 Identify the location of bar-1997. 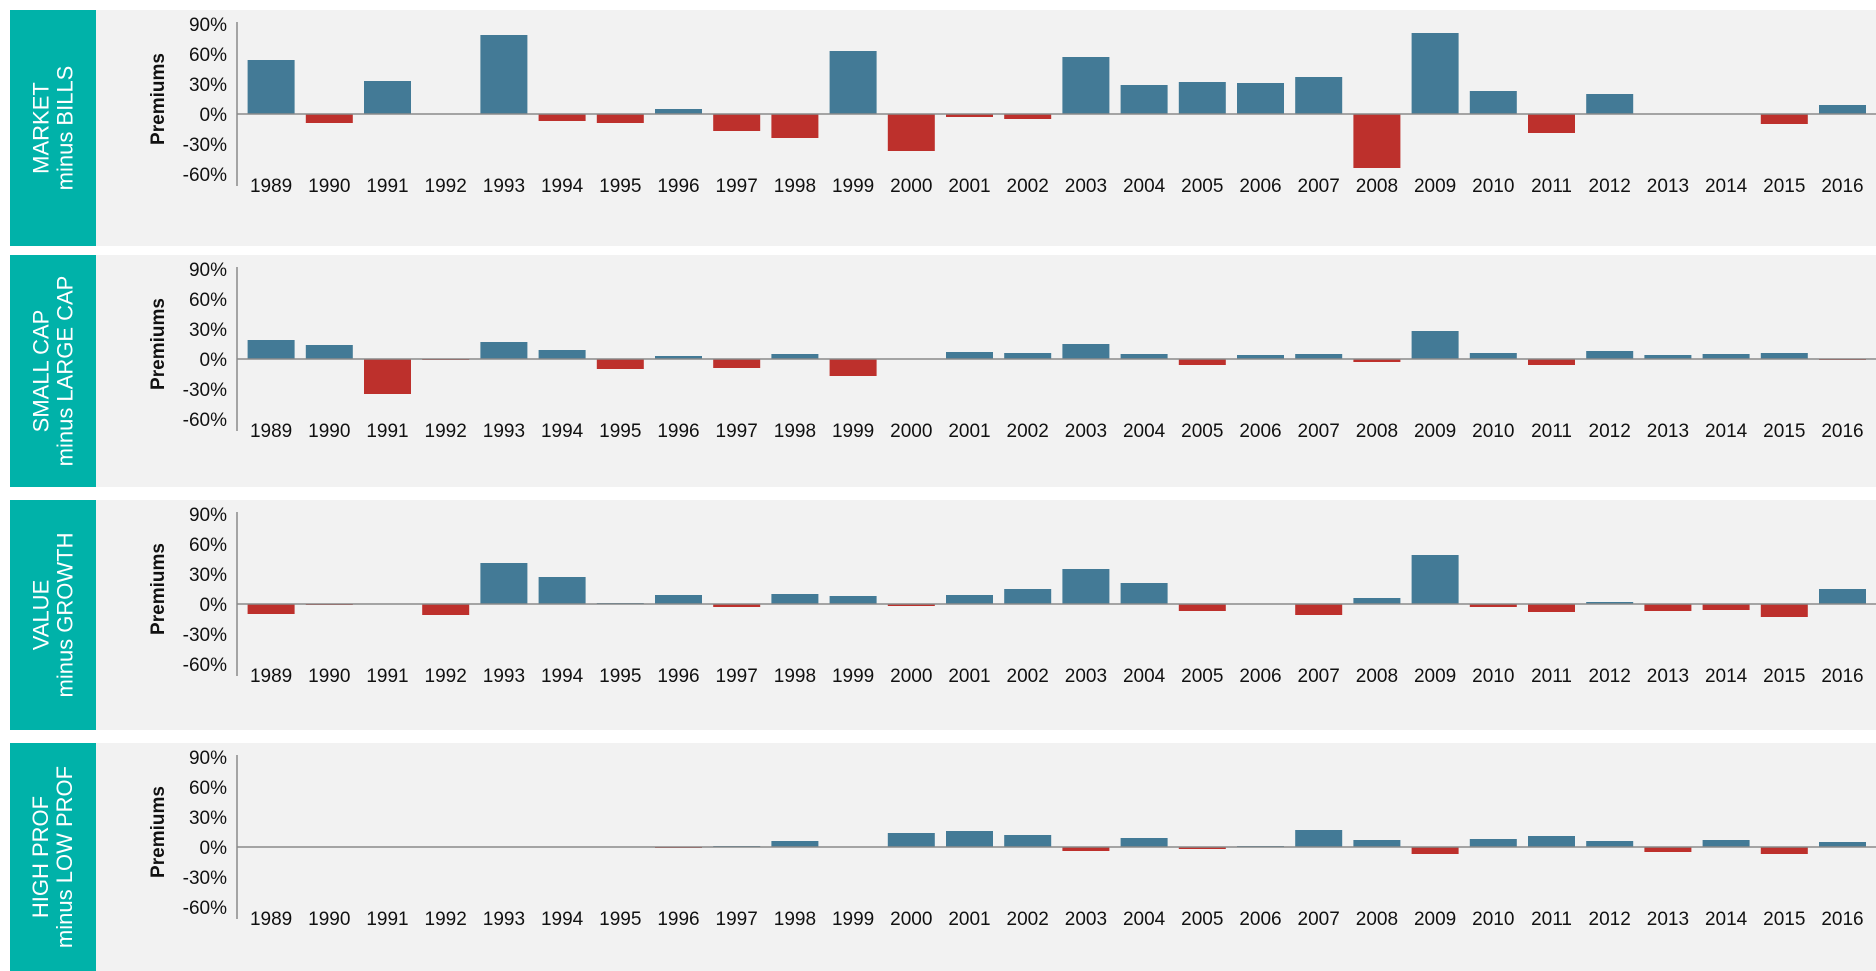
(737, 363).